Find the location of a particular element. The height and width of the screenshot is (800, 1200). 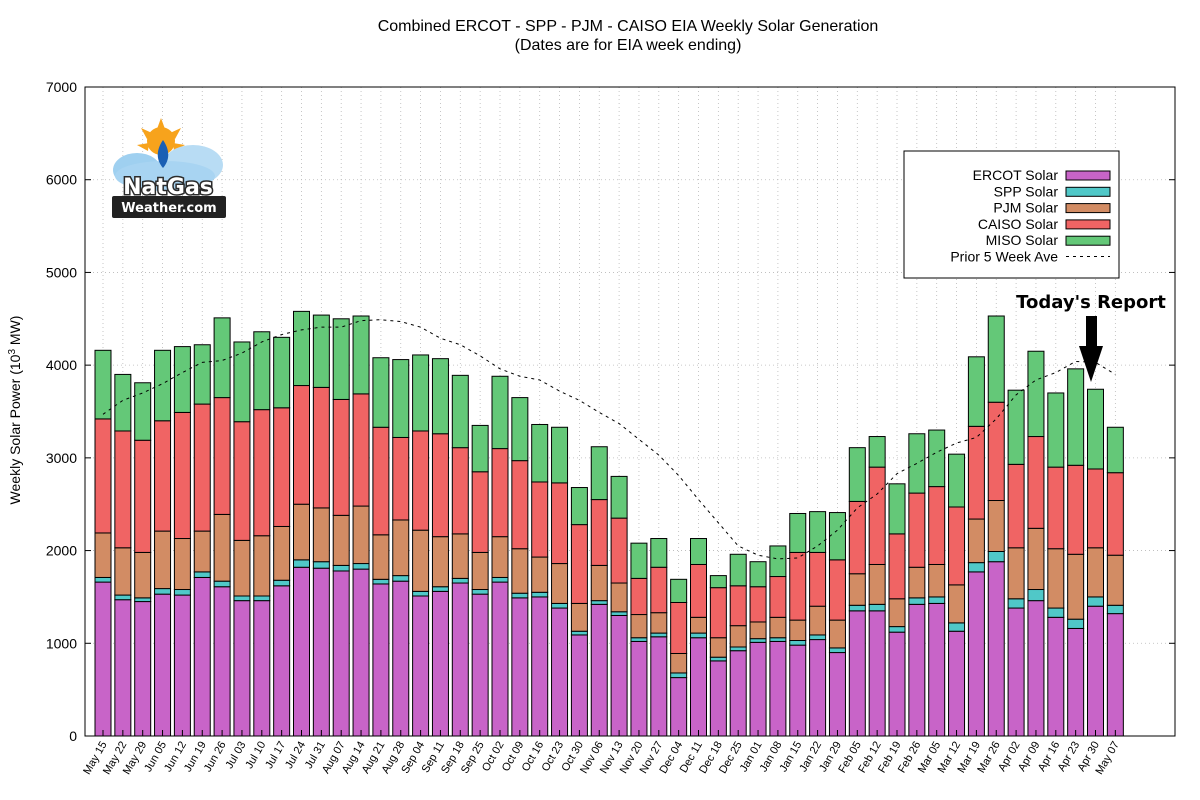

natgas-weather-logo: NatGas Weather.com is located at coordinates (169, 168).